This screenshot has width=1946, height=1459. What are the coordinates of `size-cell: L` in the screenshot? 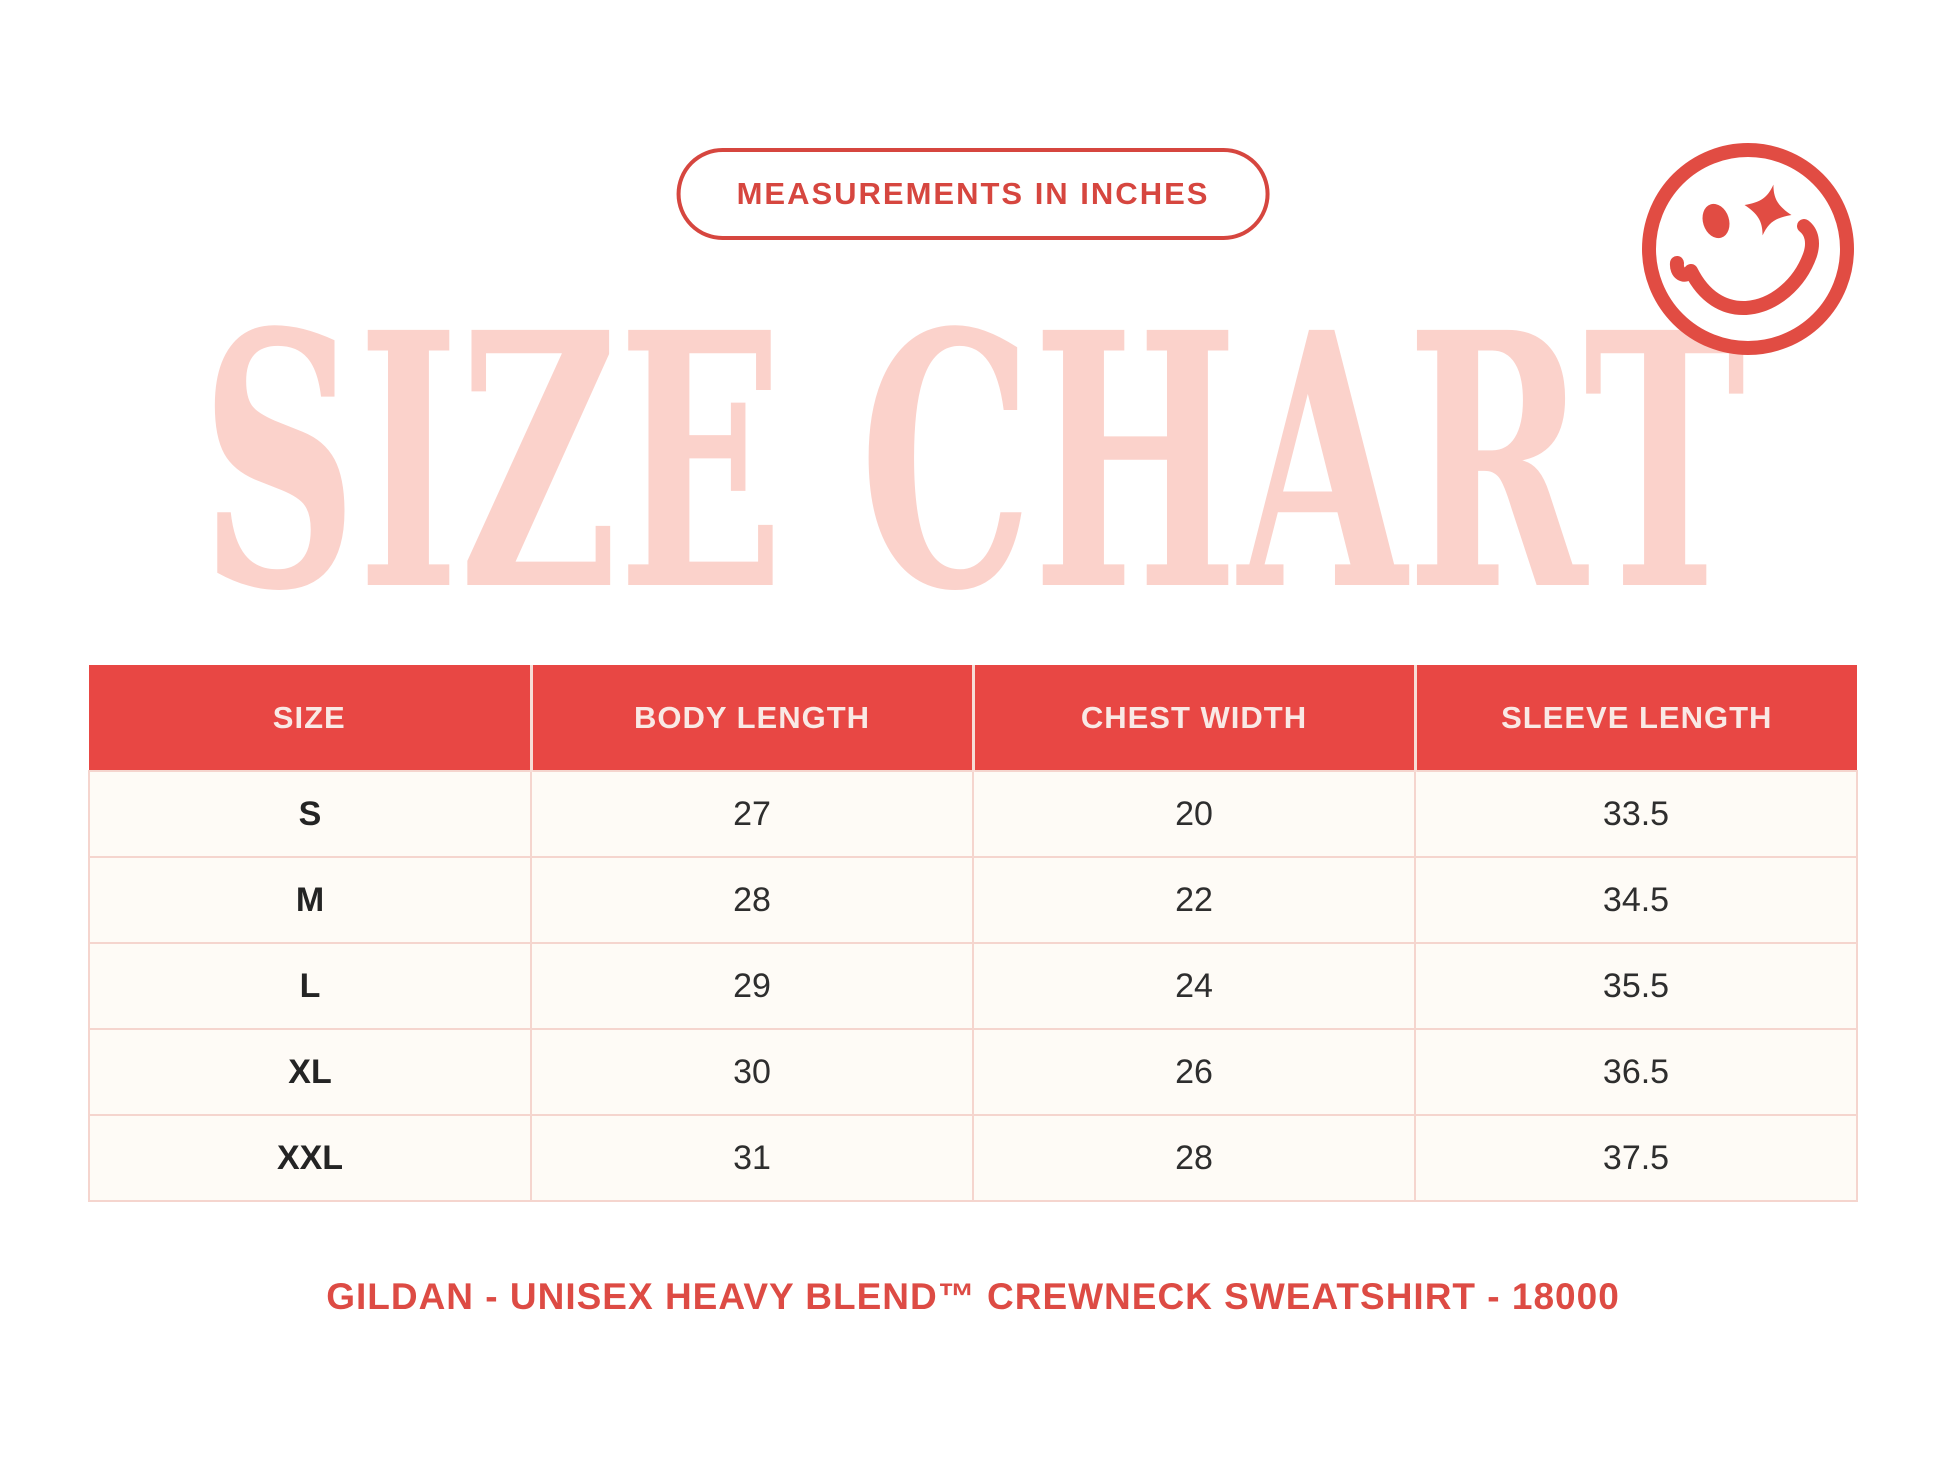 It's located at (310, 986).